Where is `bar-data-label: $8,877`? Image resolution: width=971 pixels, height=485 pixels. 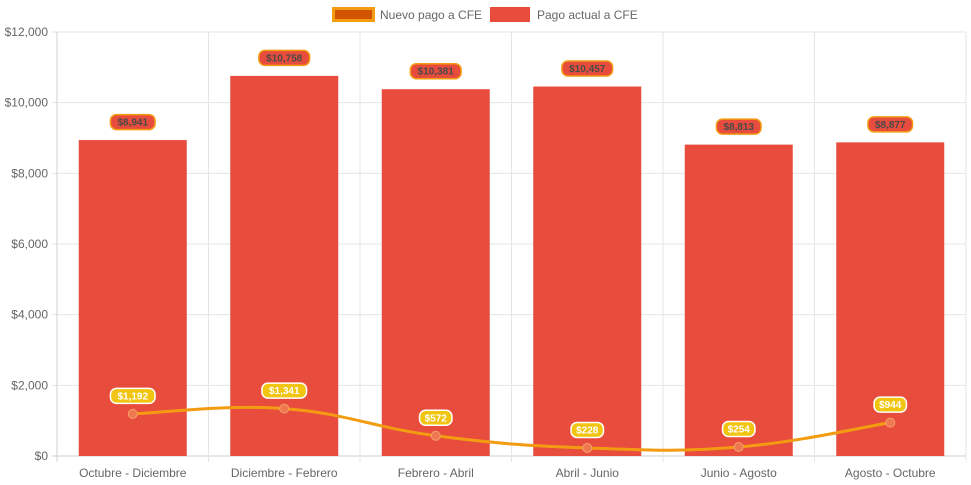 bar-data-label: $8,877 is located at coordinates (890, 124).